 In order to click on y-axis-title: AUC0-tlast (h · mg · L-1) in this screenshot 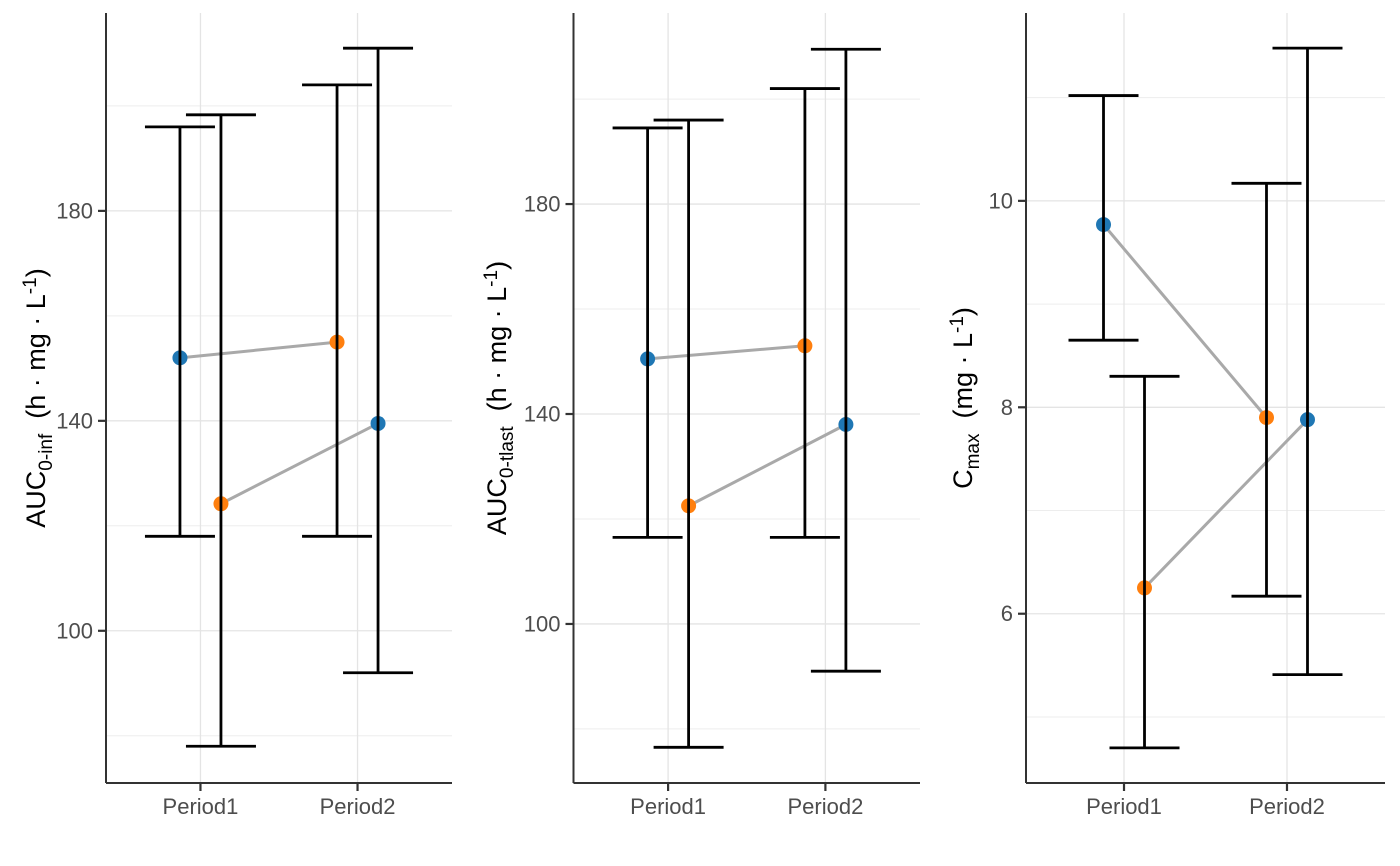, I will do `click(499, 398)`.